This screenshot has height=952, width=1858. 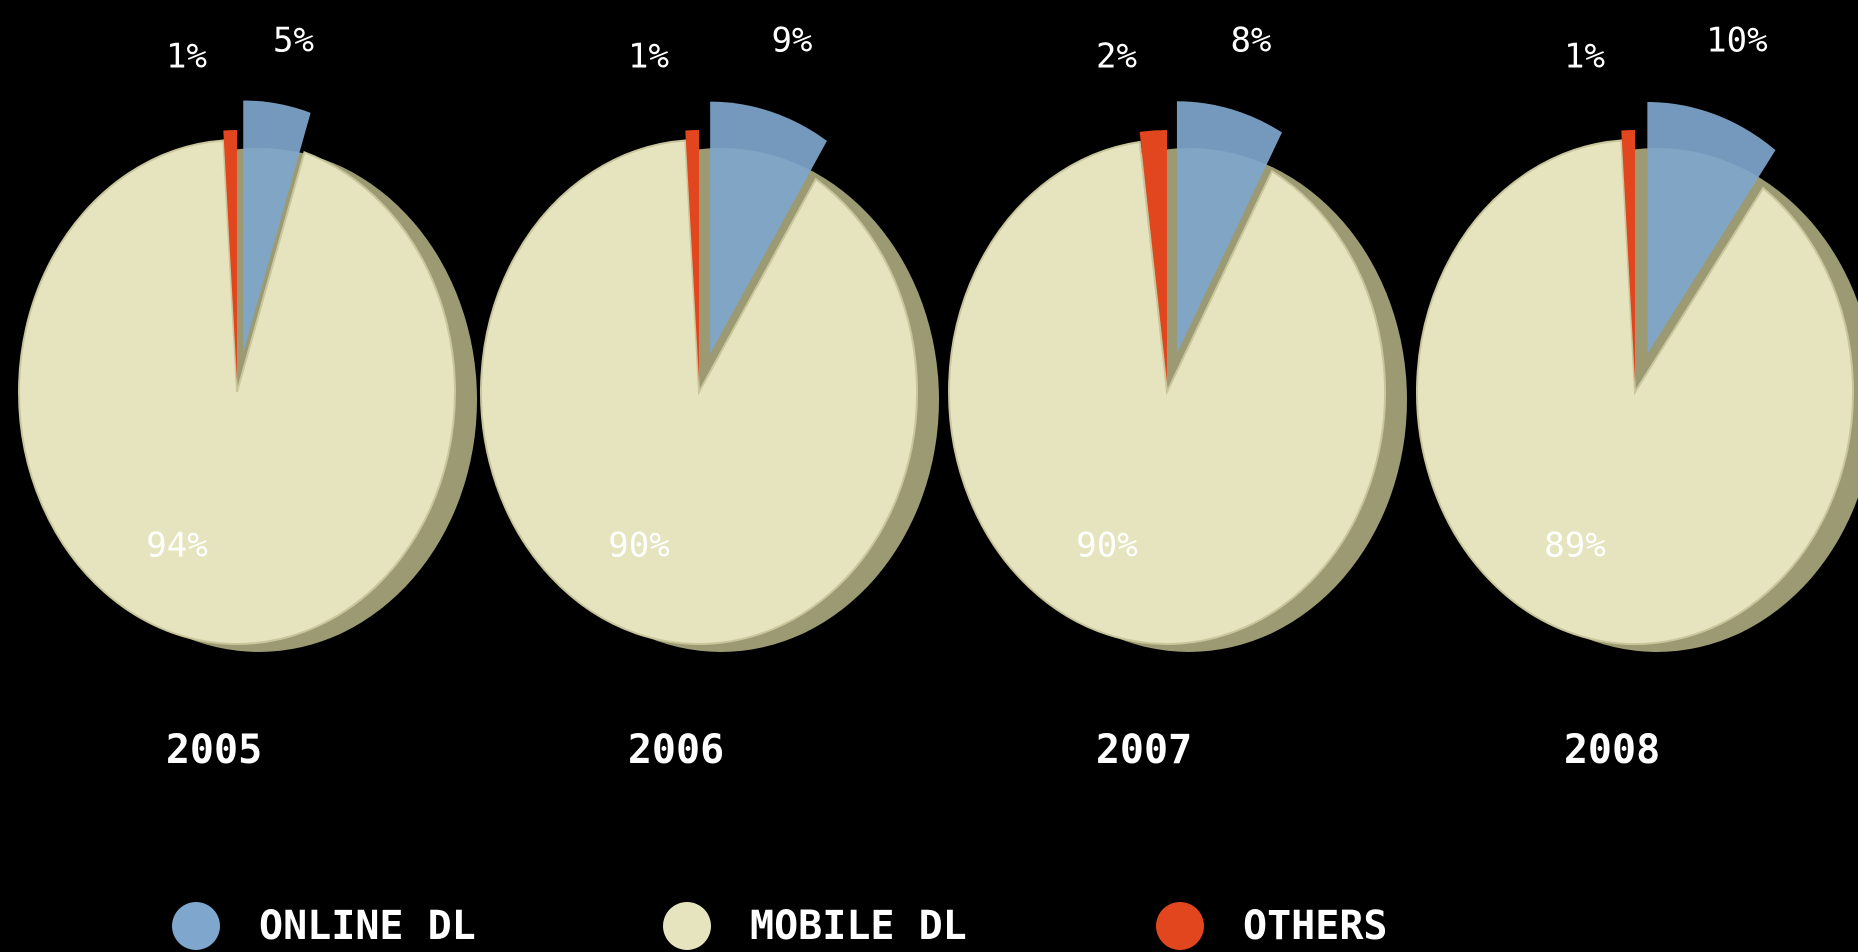 What do you see at coordinates (176, 546) in the screenshot?
I see `value-label: 94%` at bounding box center [176, 546].